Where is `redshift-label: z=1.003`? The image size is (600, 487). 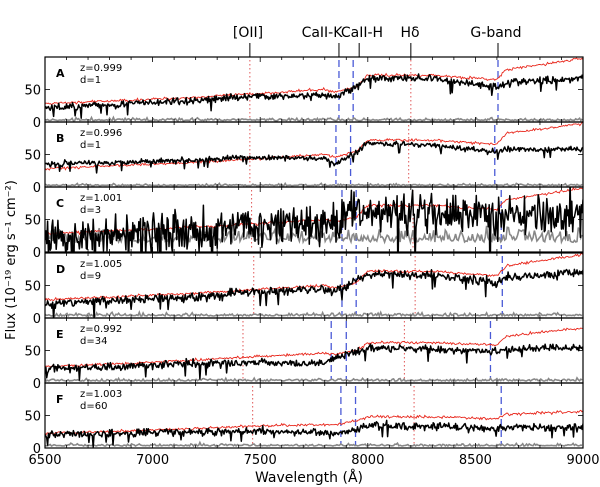
redshift-label: z=1.003 is located at coordinates (101, 394).